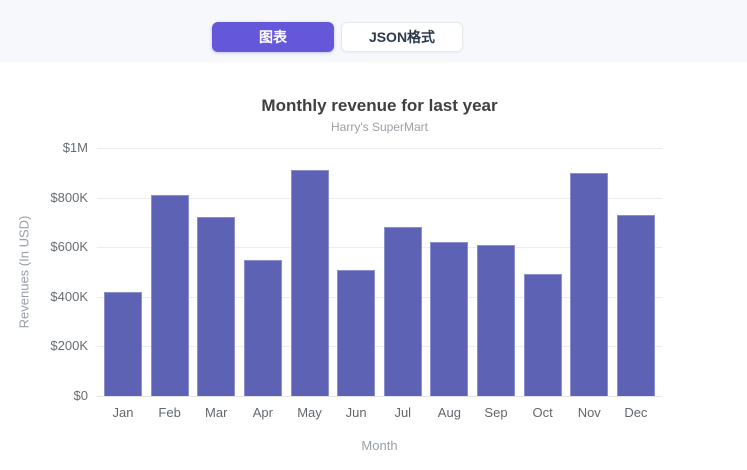 Image resolution: width=747 pixels, height=470 pixels. Describe the element at coordinates (262, 412) in the screenshot. I see `x-tick-label: Apr` at that location.